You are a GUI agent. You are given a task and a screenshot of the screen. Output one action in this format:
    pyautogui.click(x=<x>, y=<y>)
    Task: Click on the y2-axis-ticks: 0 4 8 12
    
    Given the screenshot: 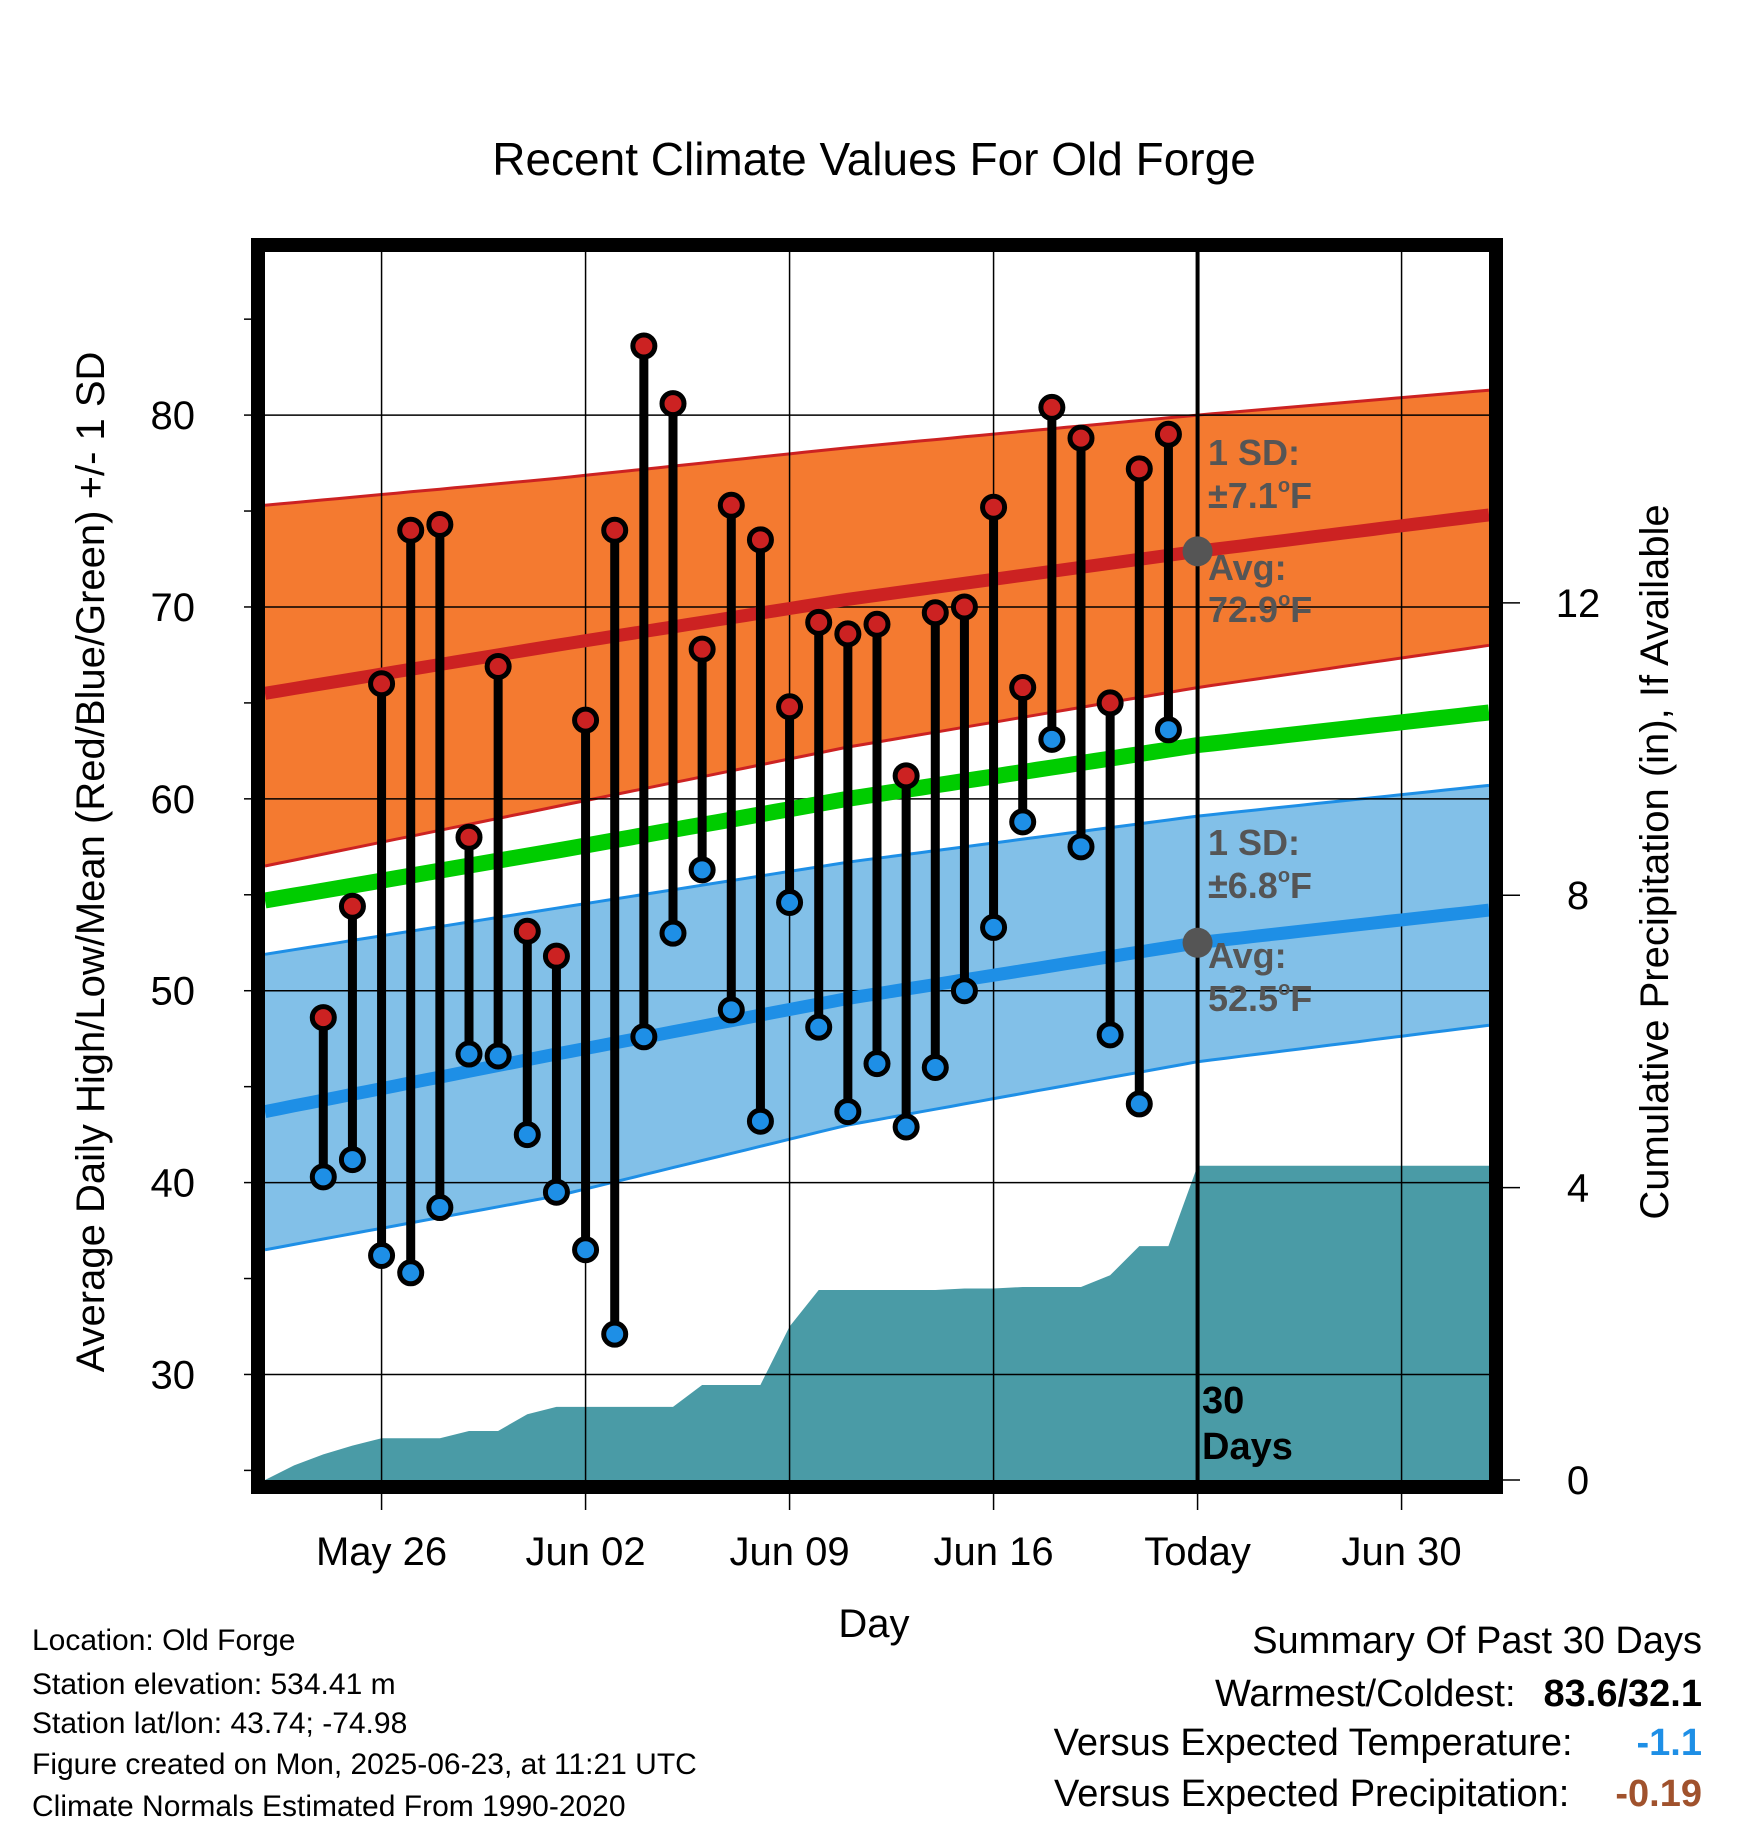 What is the action you would take?
    pyautogui.click(x=1551, y=1042)
    